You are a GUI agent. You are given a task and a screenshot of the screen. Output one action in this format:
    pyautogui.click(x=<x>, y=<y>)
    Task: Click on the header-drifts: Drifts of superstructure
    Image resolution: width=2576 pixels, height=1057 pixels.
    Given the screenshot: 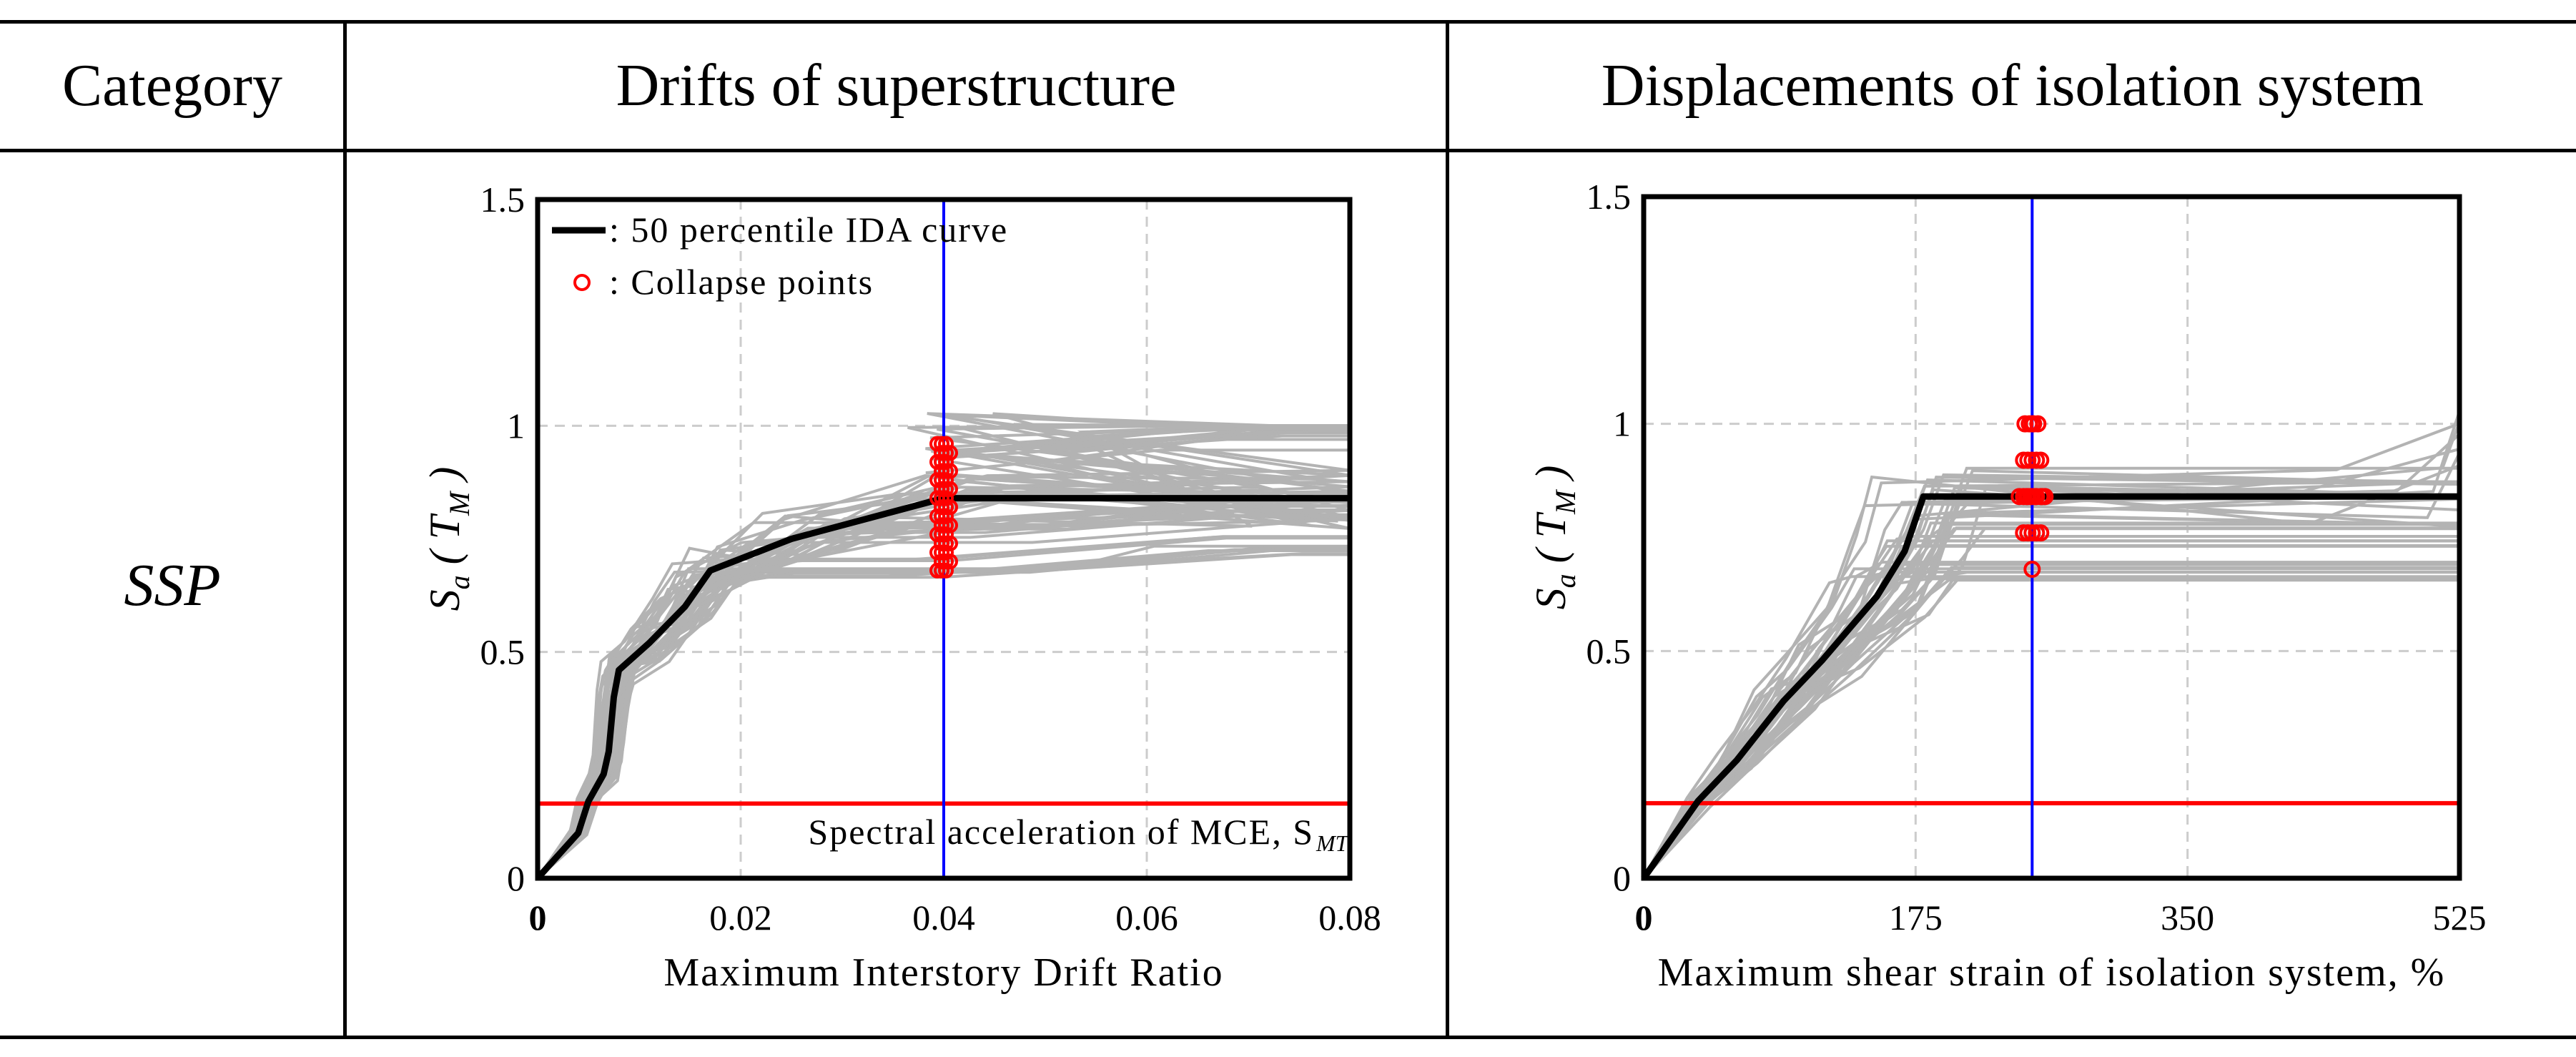 What is the action you would take?
    pyautogui.click(x=896, y=85)
    